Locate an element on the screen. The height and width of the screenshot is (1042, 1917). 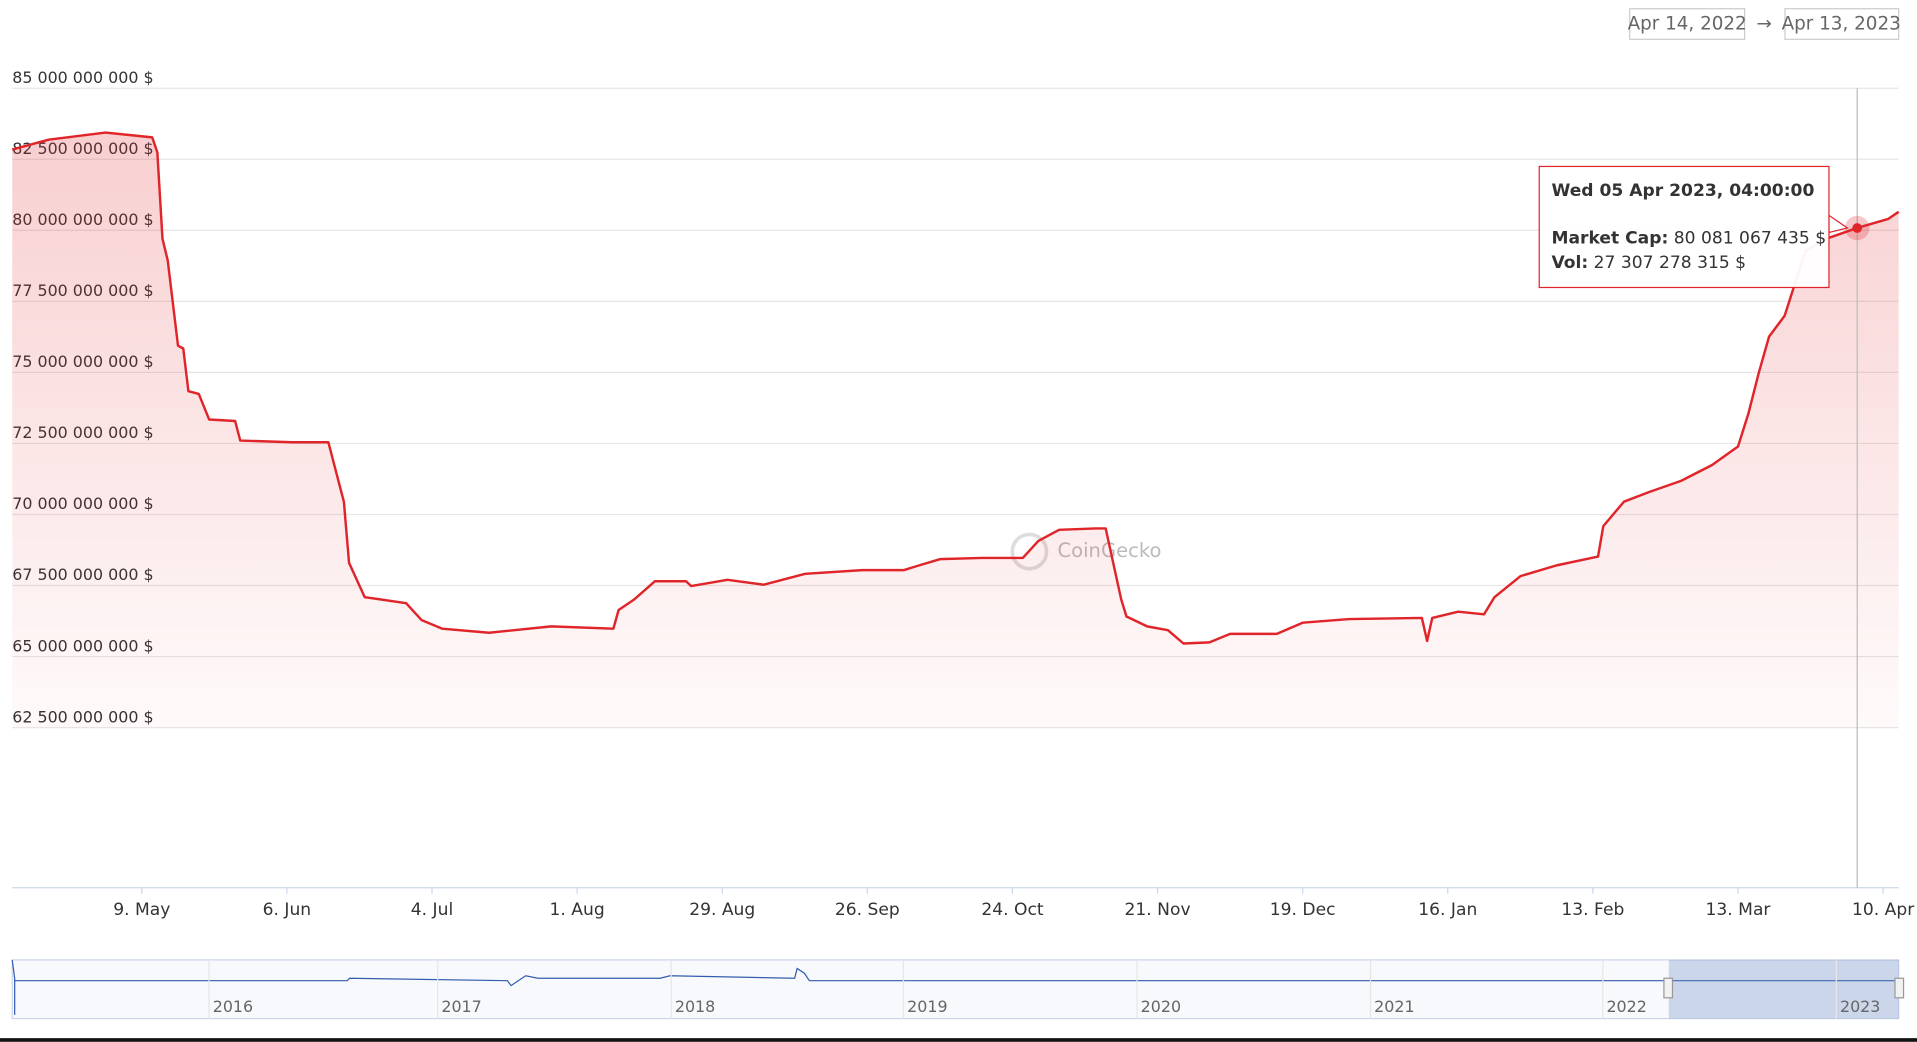
navigator-year: 2019 is located at coordinates (927, 1006).